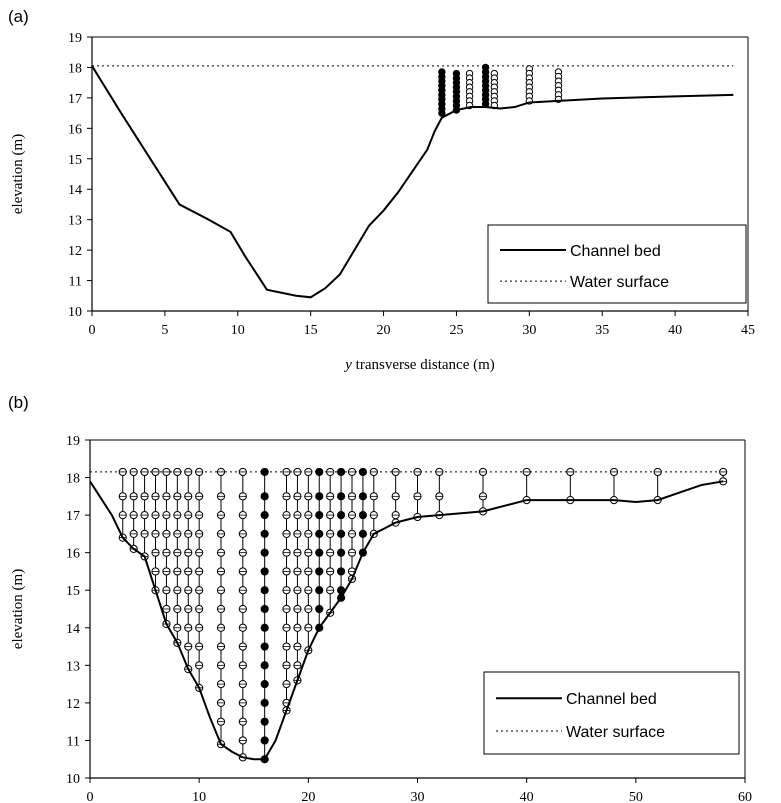 The height and width of the screenshot is (803, 781). I want to click on x-tick-label: 60, so click(745, 796).